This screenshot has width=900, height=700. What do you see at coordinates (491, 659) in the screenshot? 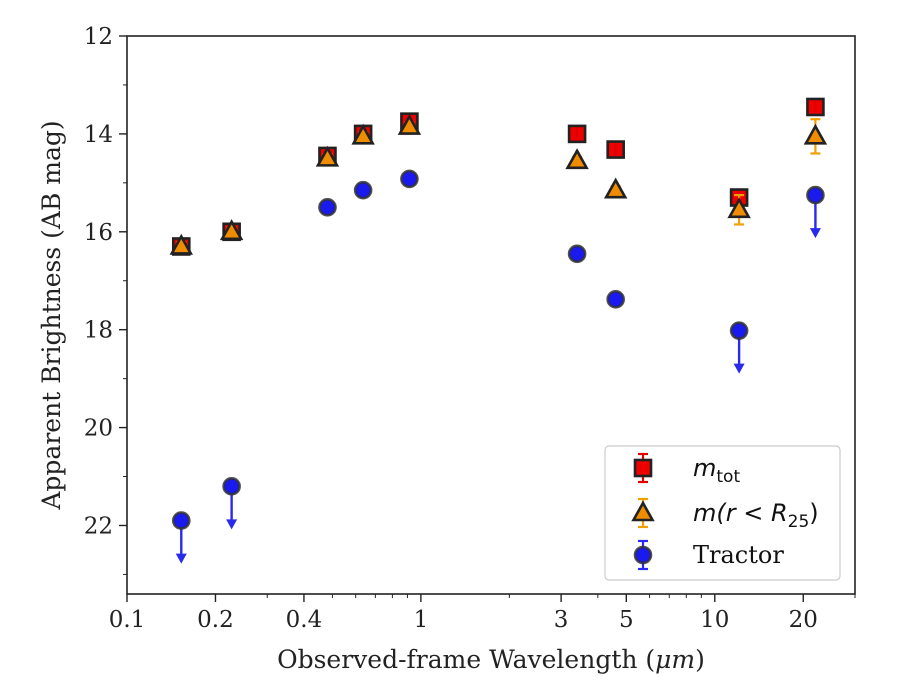
I see `x-axis-label: Observed-frame Wavelength (μm)` at bounding box center [491, 659].